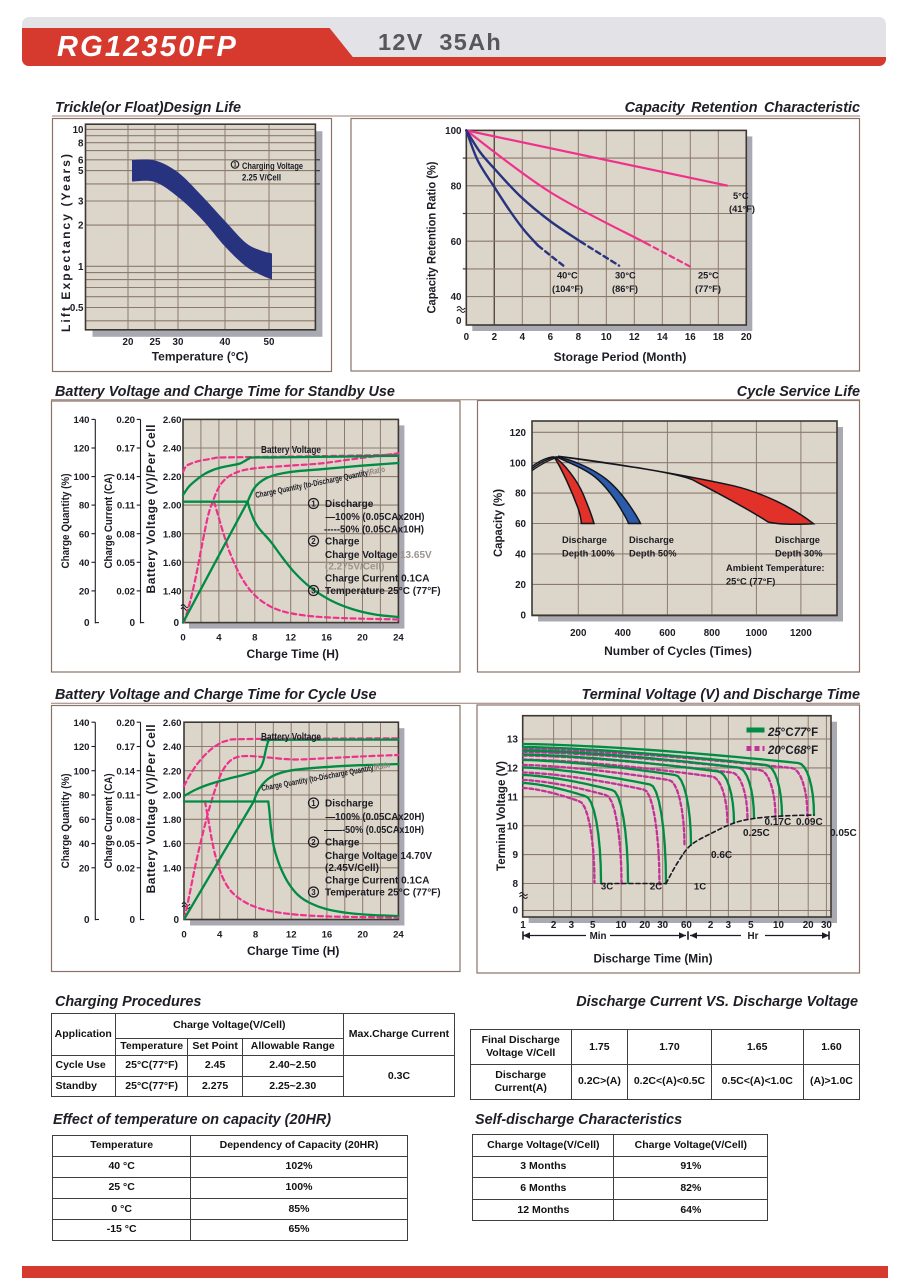 This screenshot has width=905, height=1280. Describe the element at coordinates (712, 633) in the screenshot. I see `svg-text: 800` at that location.